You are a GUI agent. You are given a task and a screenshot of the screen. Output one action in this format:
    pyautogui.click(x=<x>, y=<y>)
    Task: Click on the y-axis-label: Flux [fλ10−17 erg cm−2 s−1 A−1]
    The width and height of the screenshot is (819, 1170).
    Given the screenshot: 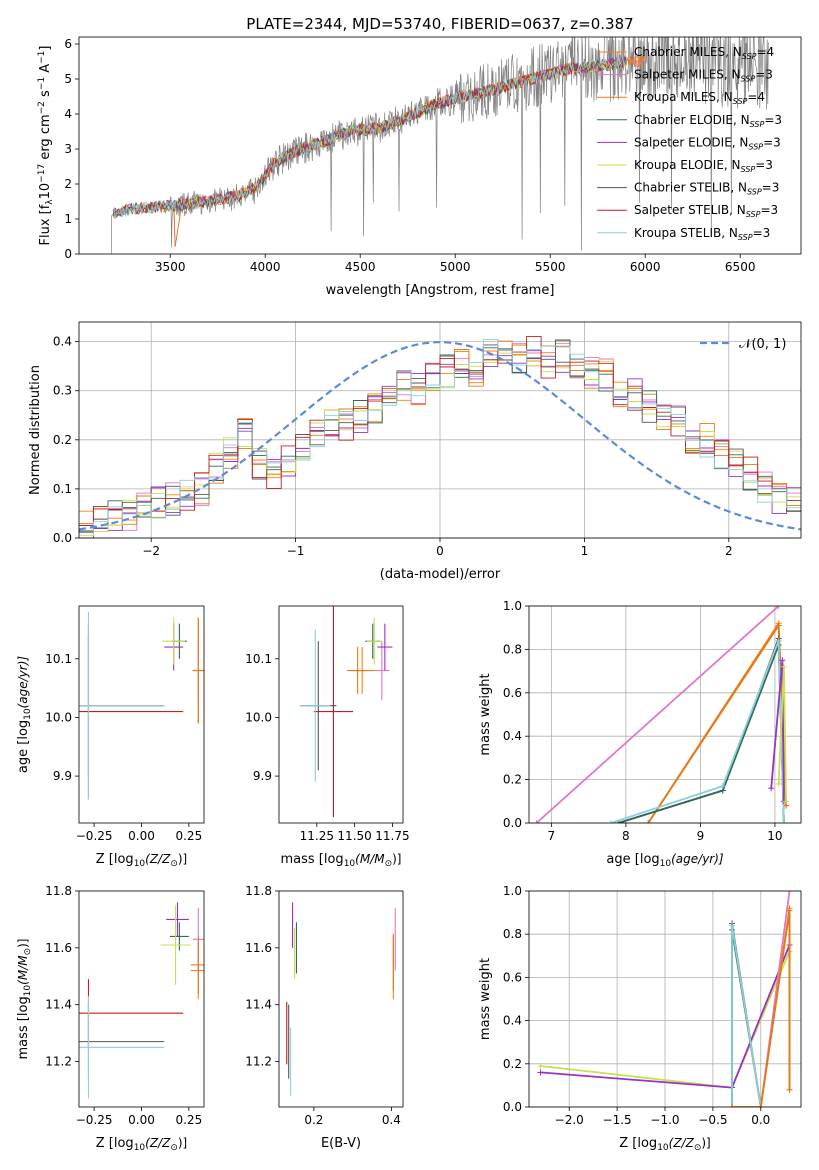 What is the action you would take?
    pyautogui.click(x=46, y=146)
    